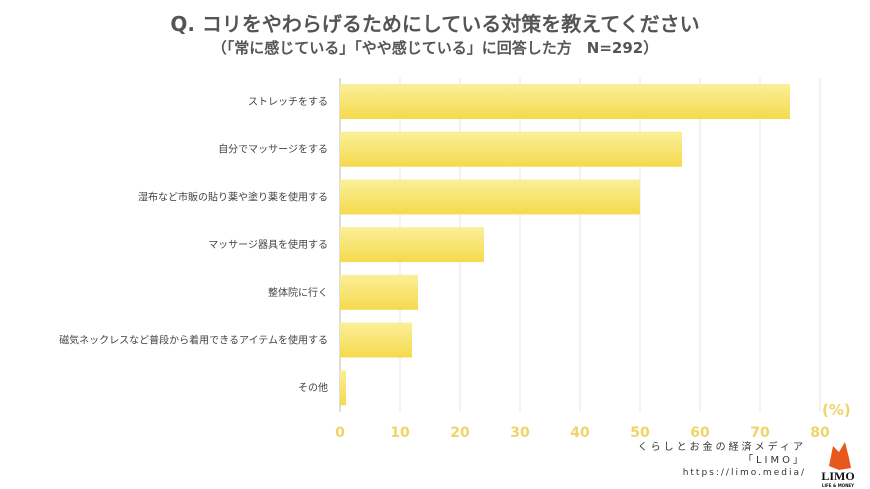 This screenshot has height=489, width=870. I want to click on category-label: 整体院に行く, so click(298, 292).